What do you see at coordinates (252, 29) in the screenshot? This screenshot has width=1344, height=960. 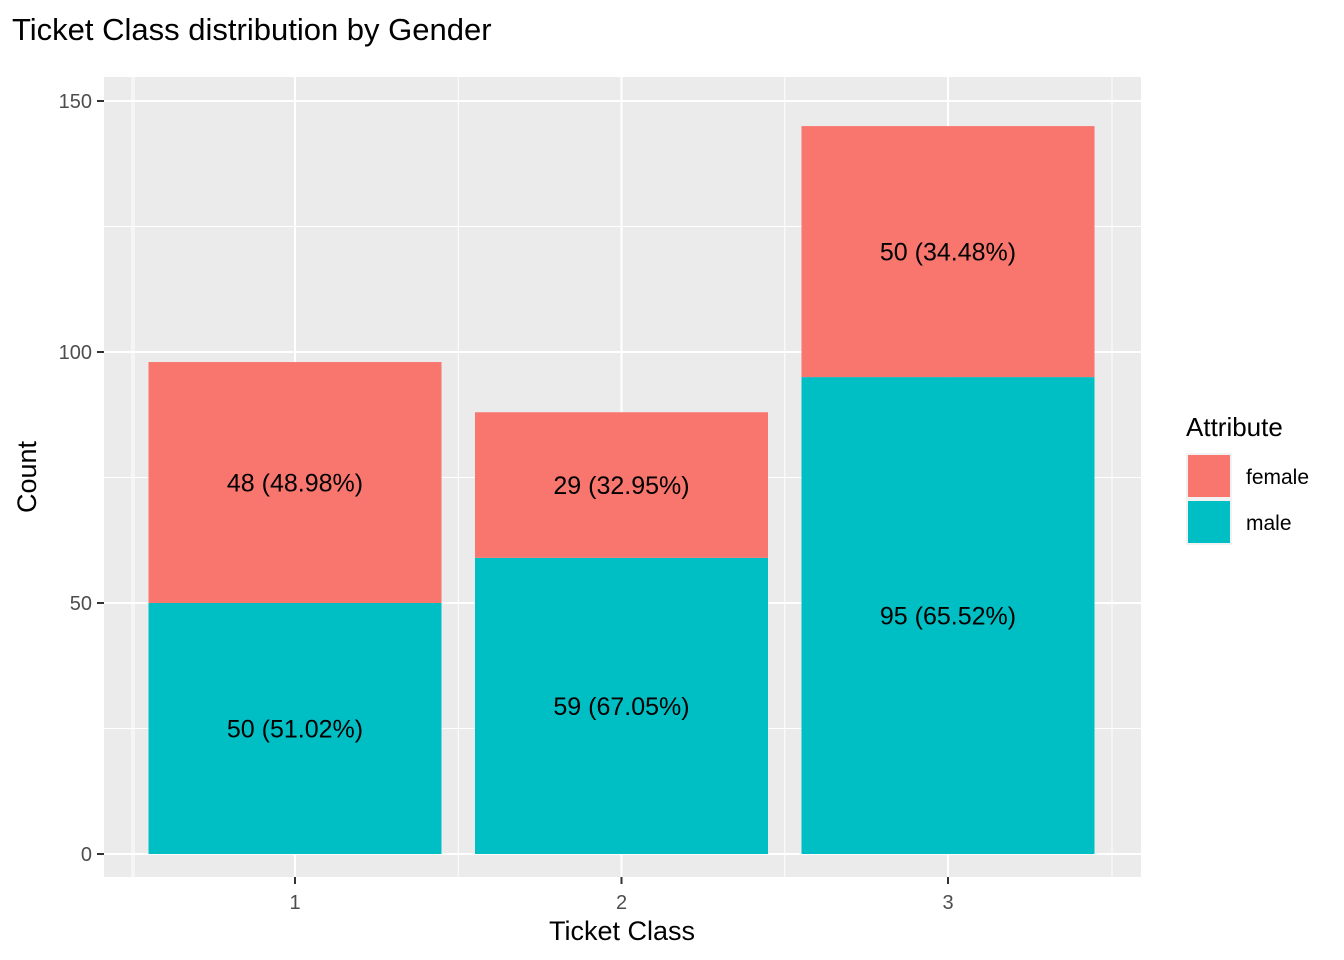 I see `chart-title: Ticket Class distribution by Gender` at bounding box center [252, 29].